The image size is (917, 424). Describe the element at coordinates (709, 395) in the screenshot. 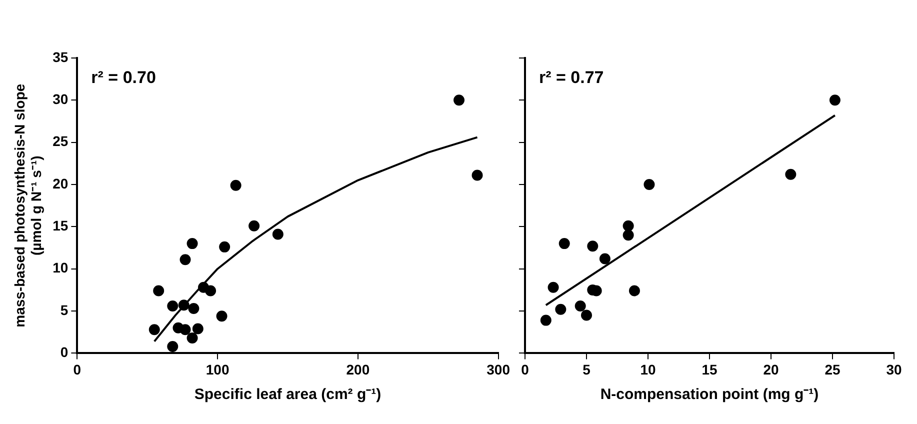

I see `x-axis-title: N-compensation point (mg g⁻¹)` at that location.